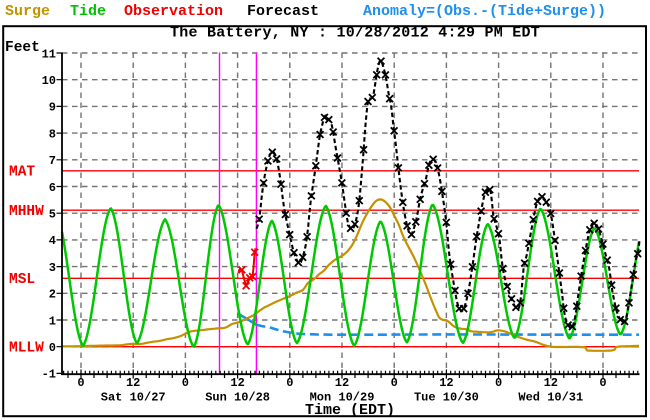 The width and height of the screenshot is (650, 420). I want to click on svg-text: MAT, so click(22, 173).